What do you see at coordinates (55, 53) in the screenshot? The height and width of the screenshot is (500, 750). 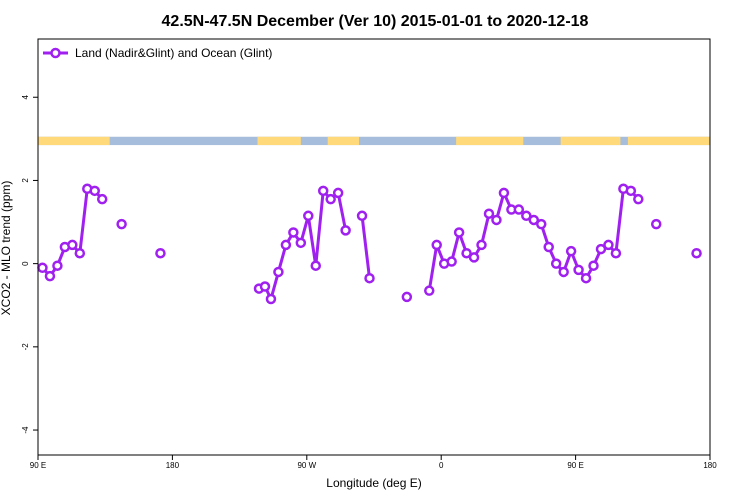 I see `legend-marker` at bounding box center [55, 53].